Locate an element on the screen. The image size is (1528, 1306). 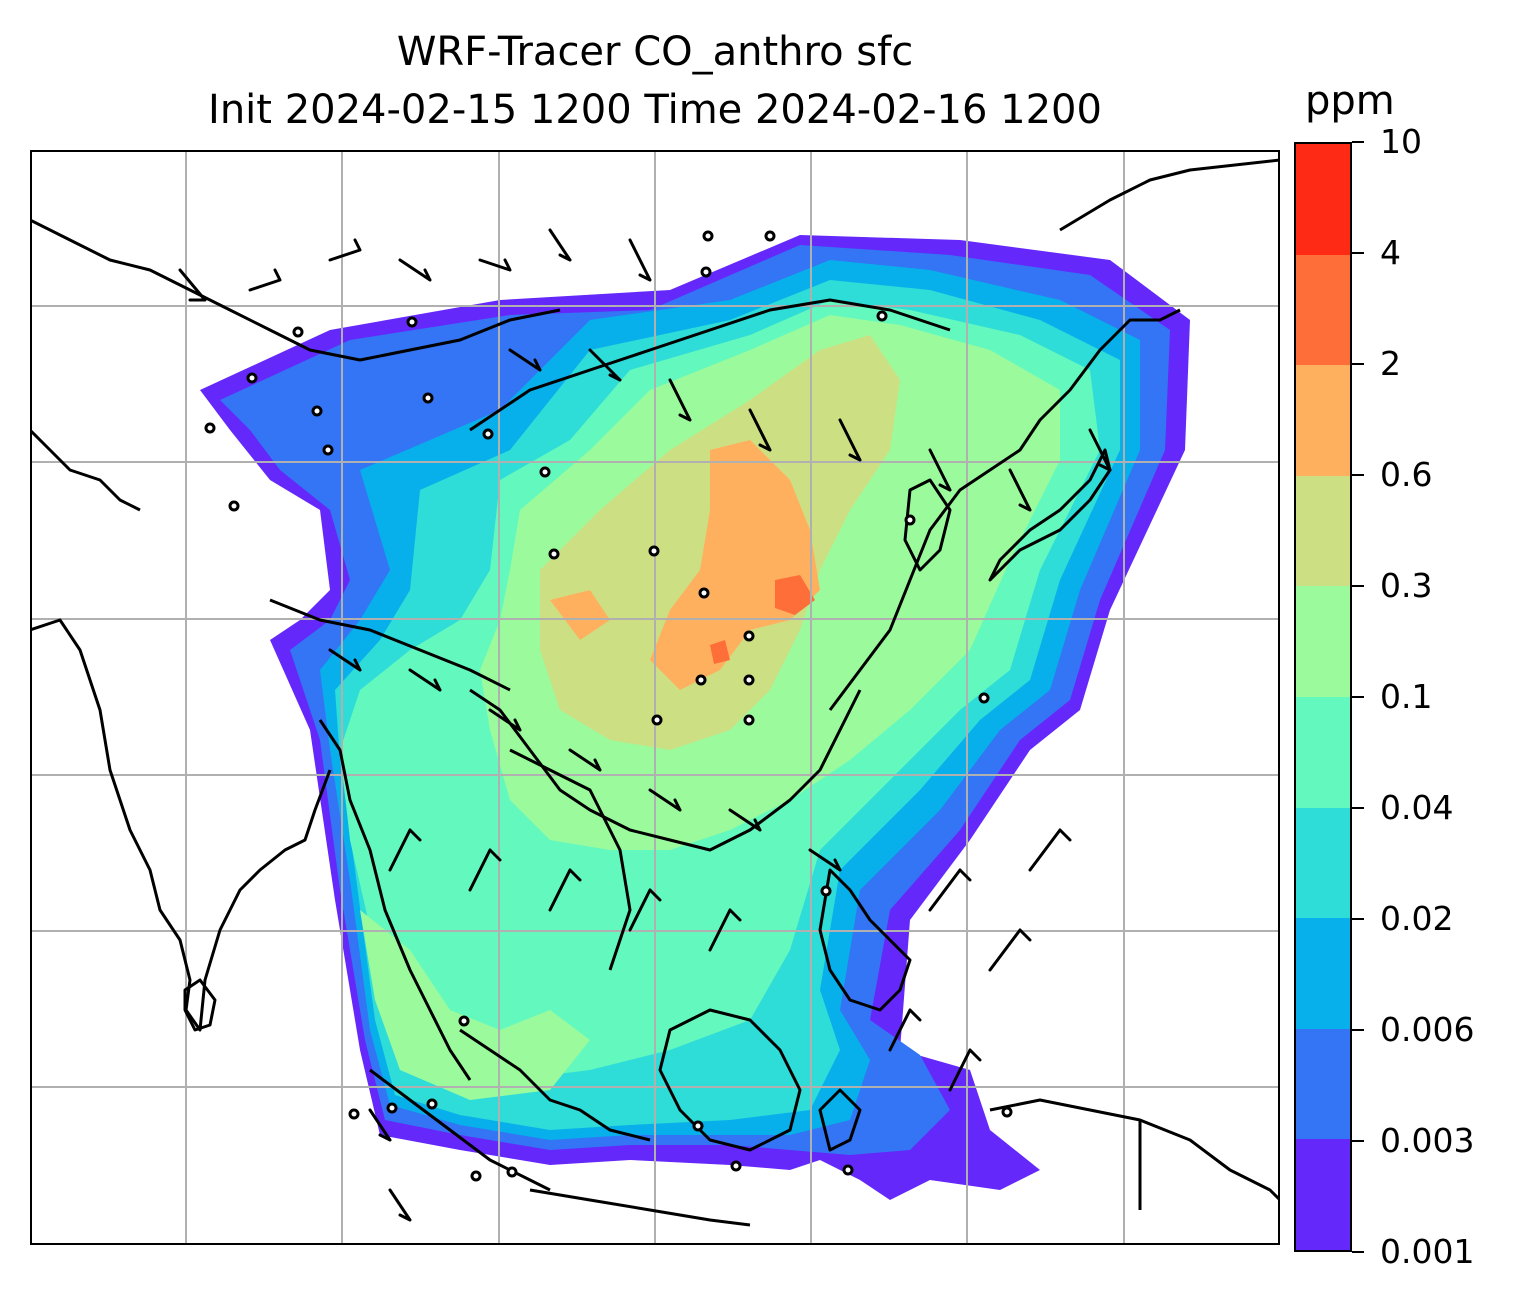
colorbar-tick-label: 0.1 is located at coordinates (1406, 696).